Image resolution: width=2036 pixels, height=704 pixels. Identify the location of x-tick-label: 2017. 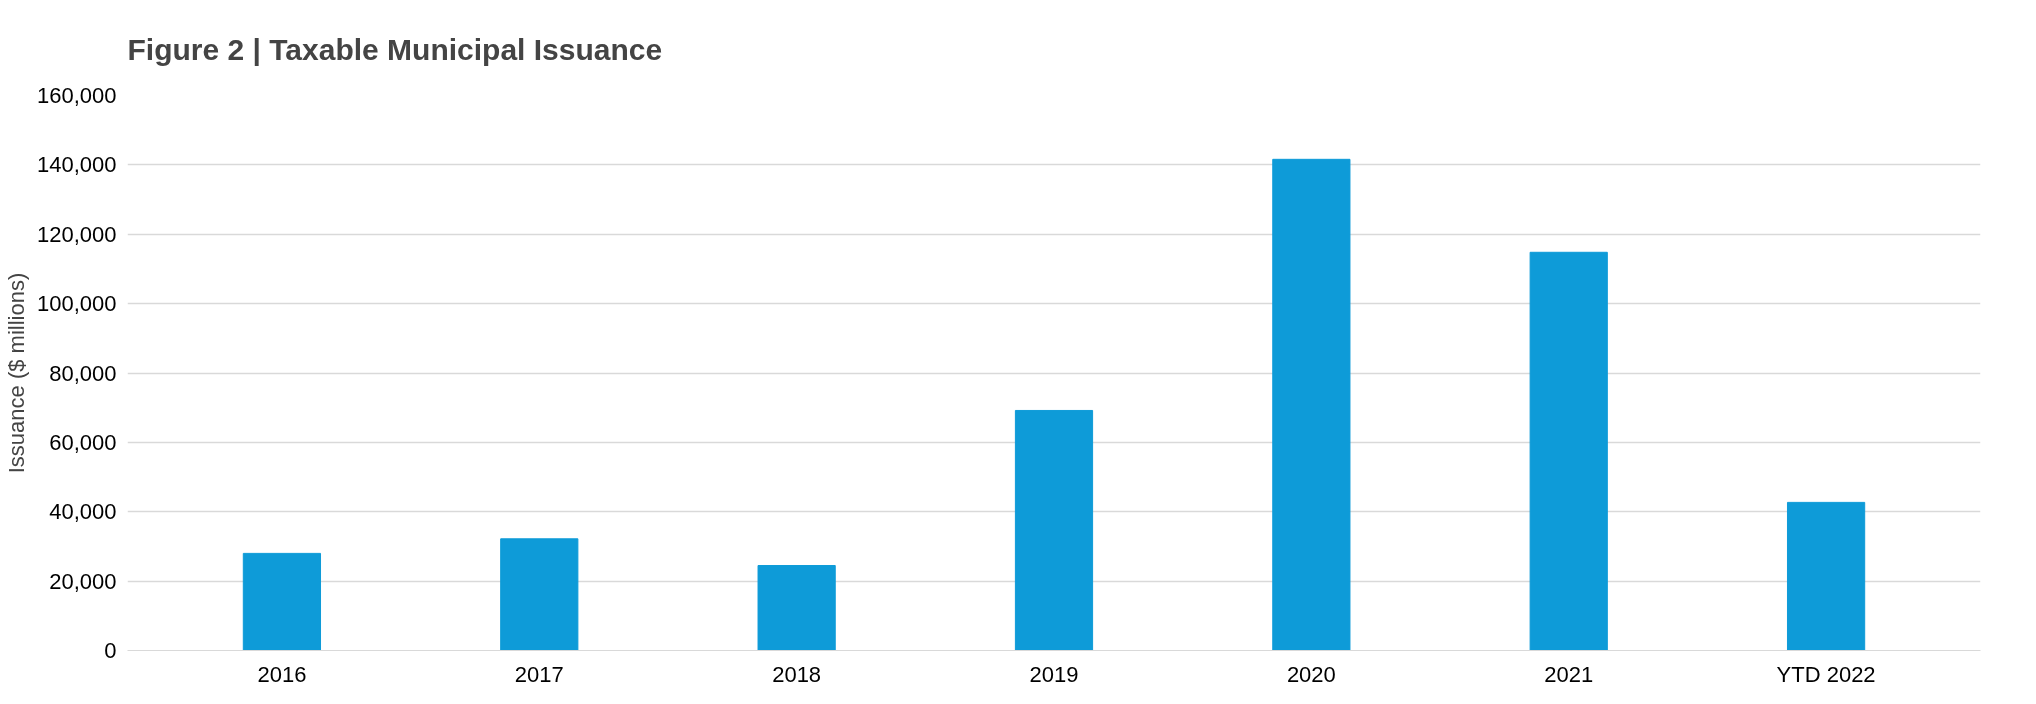
(539, 674).